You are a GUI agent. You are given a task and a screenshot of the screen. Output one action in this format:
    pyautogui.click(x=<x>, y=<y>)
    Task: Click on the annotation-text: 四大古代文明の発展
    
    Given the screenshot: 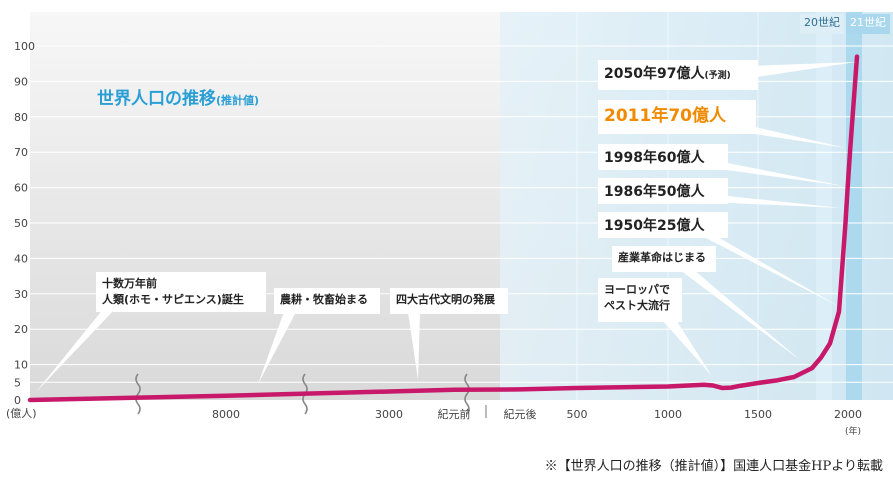 What is the action you would take?
    pyautogui.click(x=446, y=299)
    